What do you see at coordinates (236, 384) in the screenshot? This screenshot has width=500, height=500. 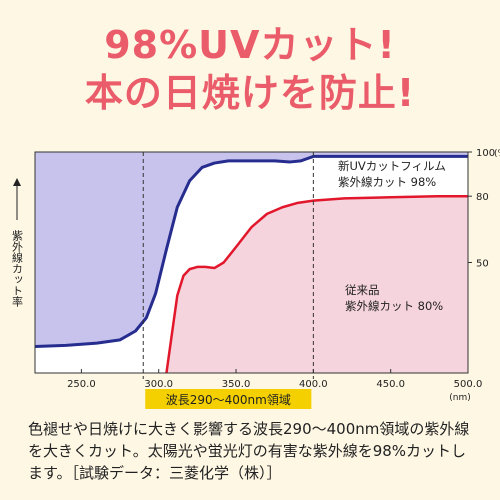 I see `x-tick-label-2: 350.0` at bounding box center [236, 384].